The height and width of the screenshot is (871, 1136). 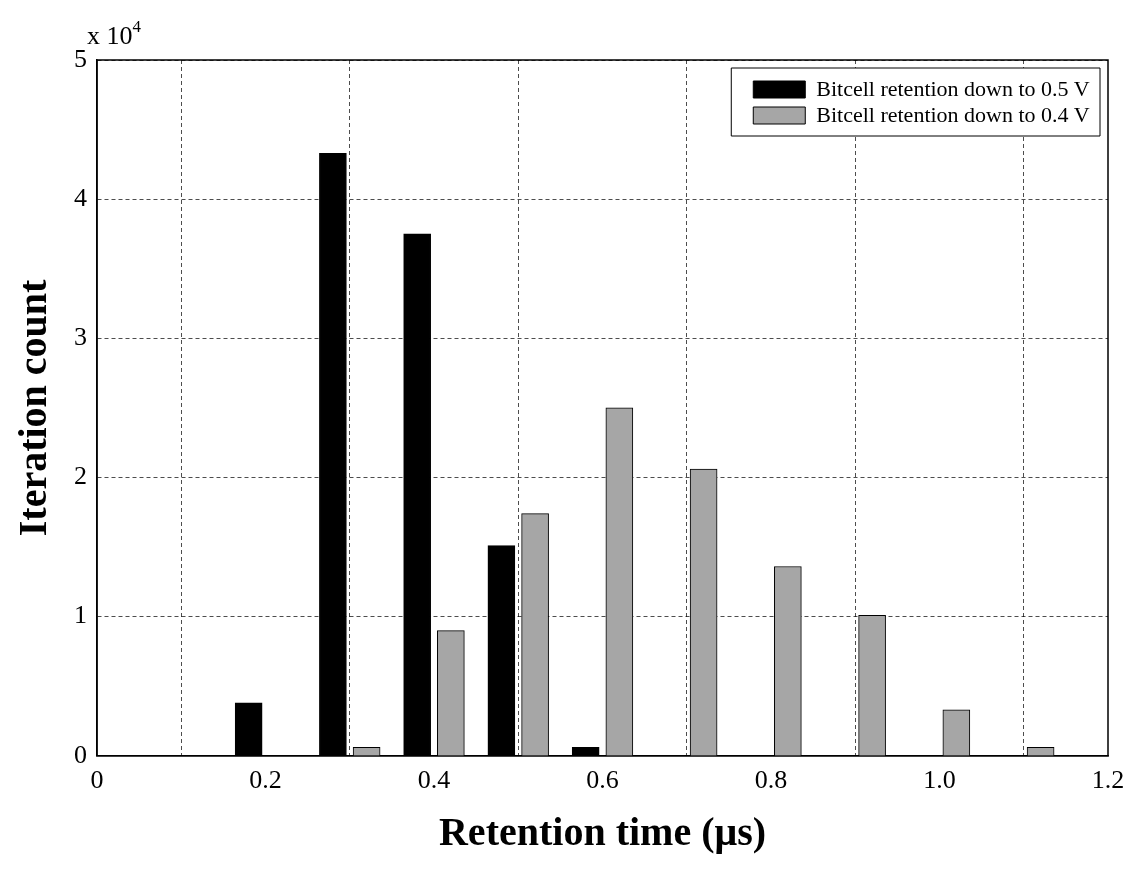 I want to click on y-tick-label: 2, so click(x=80, y=476).